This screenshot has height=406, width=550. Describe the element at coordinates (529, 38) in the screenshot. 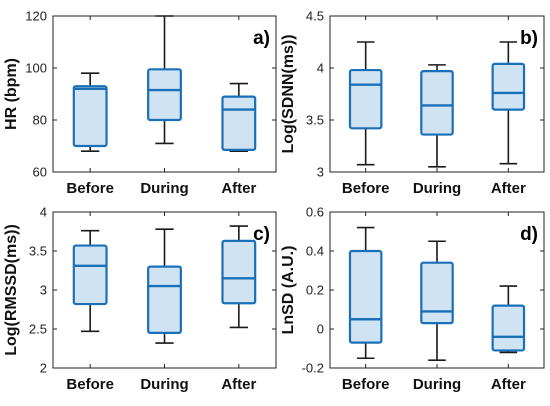

I see `panel-label: b)` at that location.